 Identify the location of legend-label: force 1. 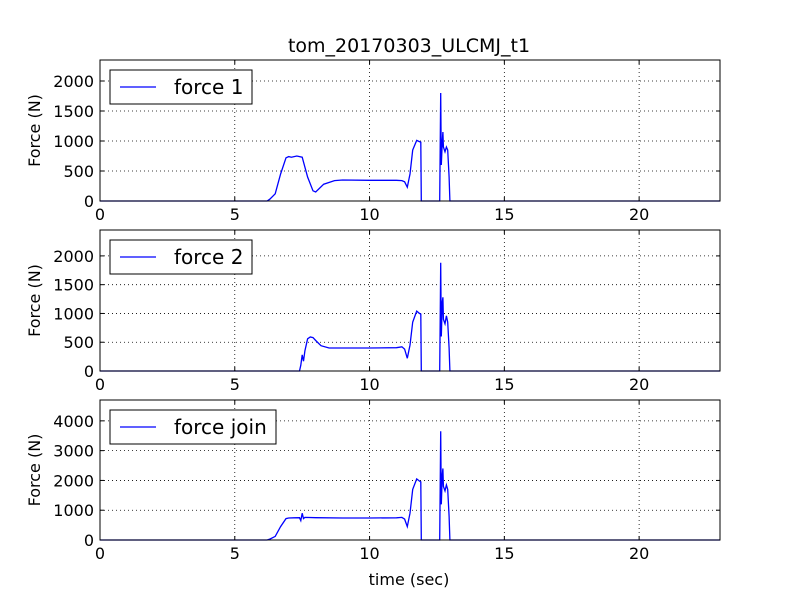
(208, 87).